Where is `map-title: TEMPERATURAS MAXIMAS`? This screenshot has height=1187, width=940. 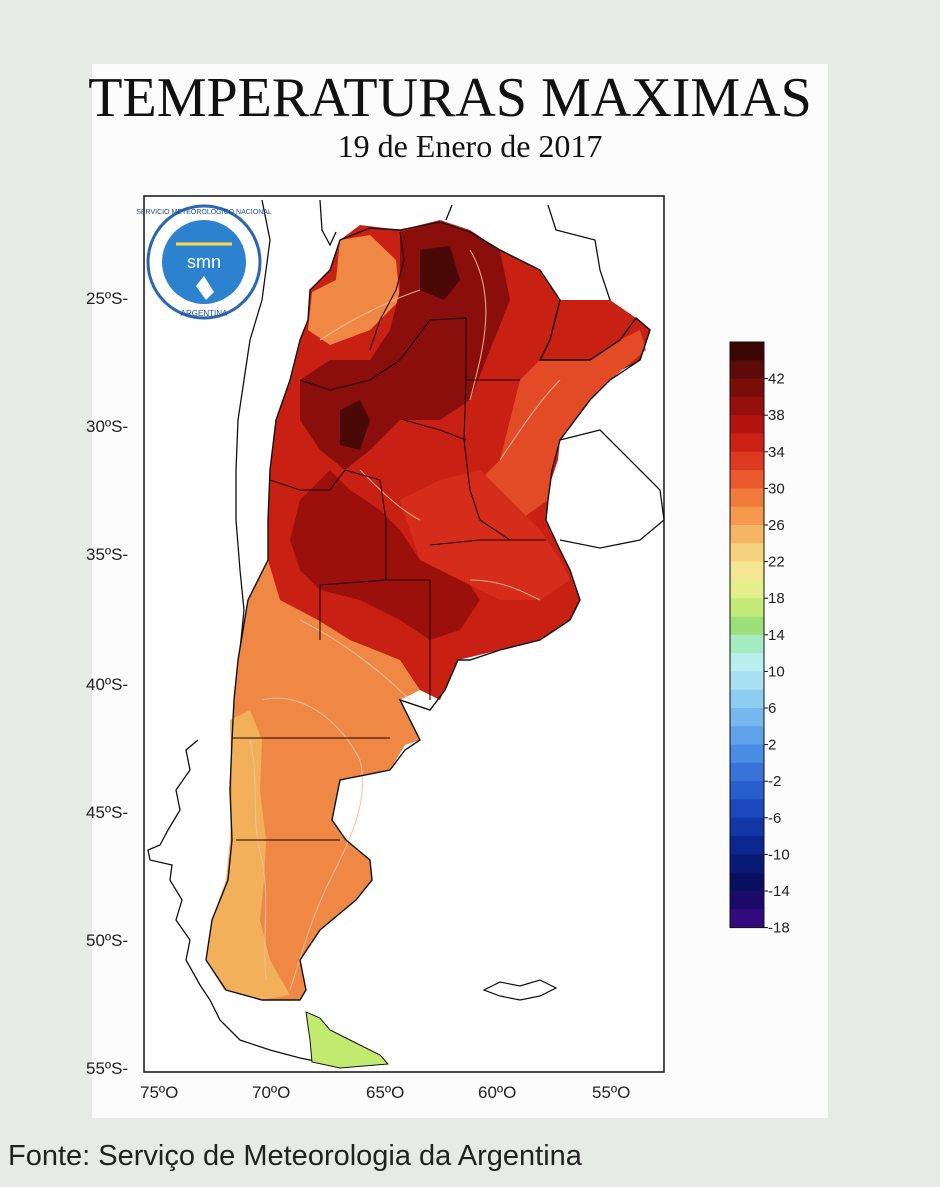 map-title: TEMPERATURAS MAXIMAS is located at coordinates (450, 98).